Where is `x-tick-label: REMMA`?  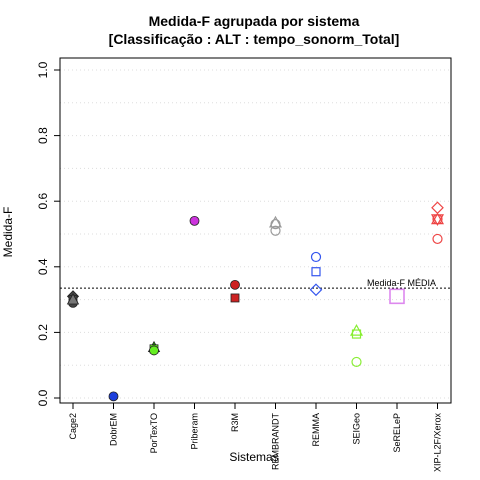 x-tick-label: REMMA is located at coordinates (316, 430).